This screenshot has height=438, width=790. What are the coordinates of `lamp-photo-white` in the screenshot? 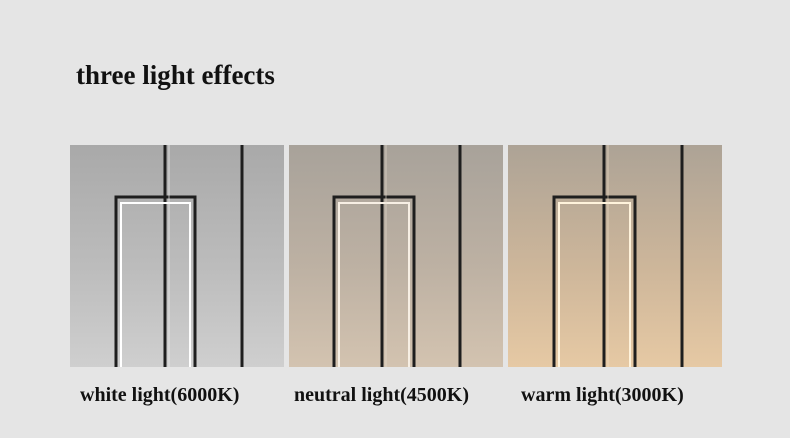 It's located at (177, 256).